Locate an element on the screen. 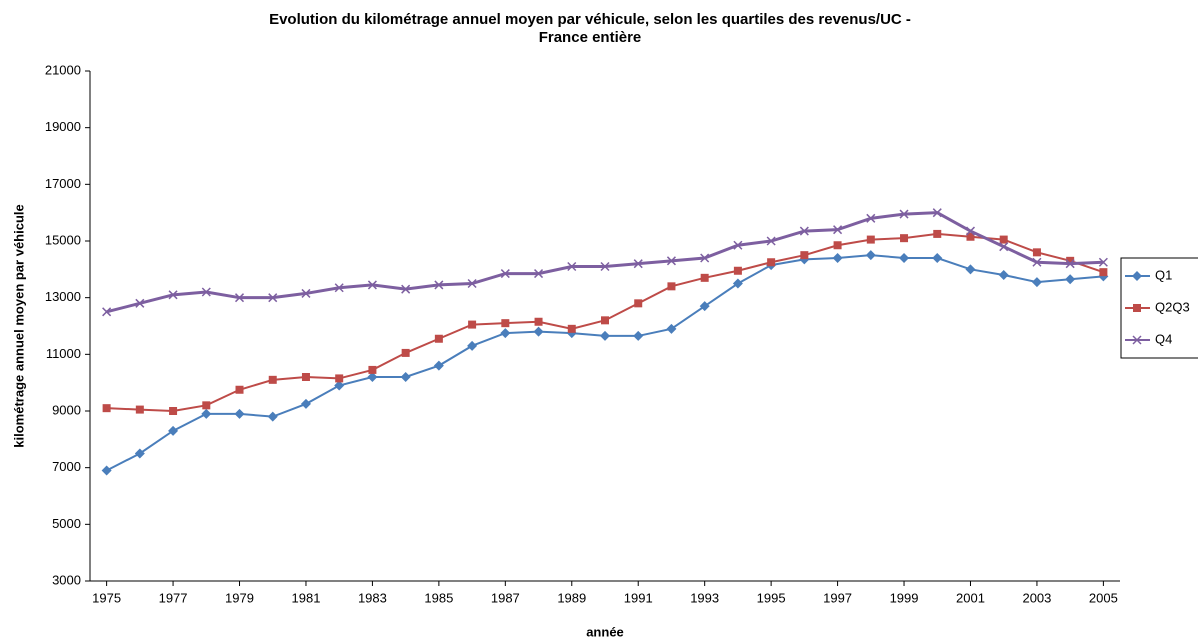  y-tick-label: 19000 is located at coordinates (63, 126).